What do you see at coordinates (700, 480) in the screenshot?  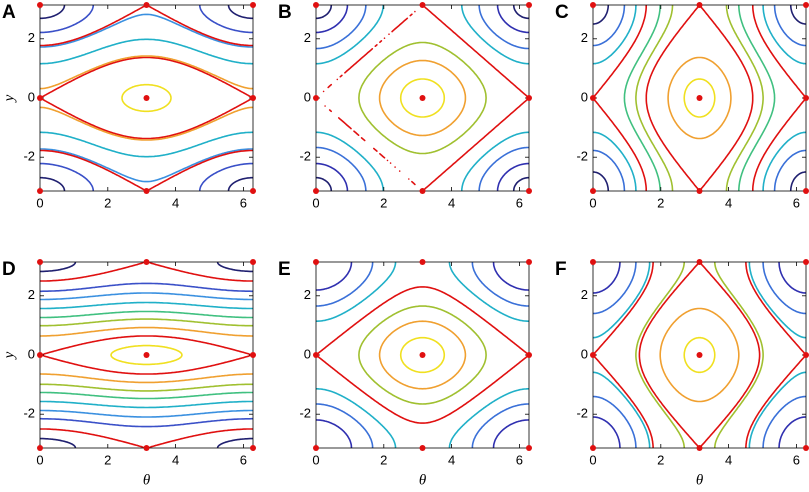 I see `x-axis-label: θ` at bounding box center [700, 480].